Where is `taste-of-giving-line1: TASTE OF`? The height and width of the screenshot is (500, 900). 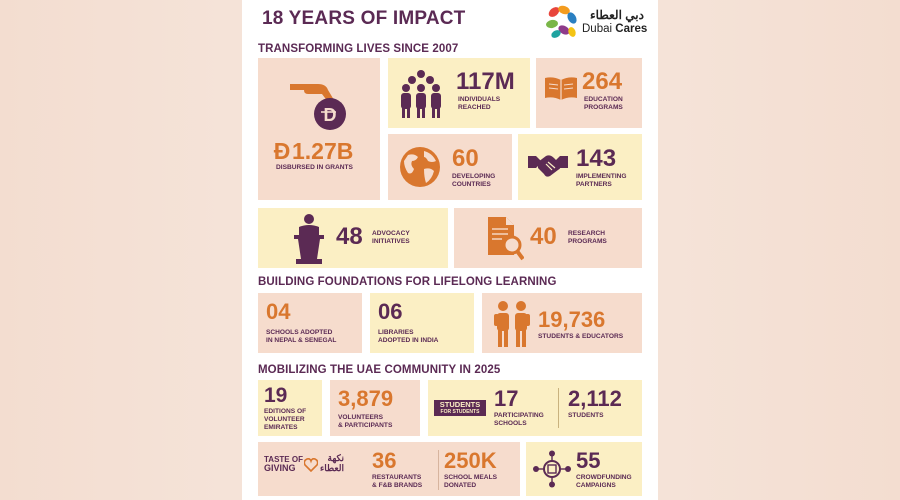 taste-of-giving-line1: TASTE OF is located at coordinates (283, 459).